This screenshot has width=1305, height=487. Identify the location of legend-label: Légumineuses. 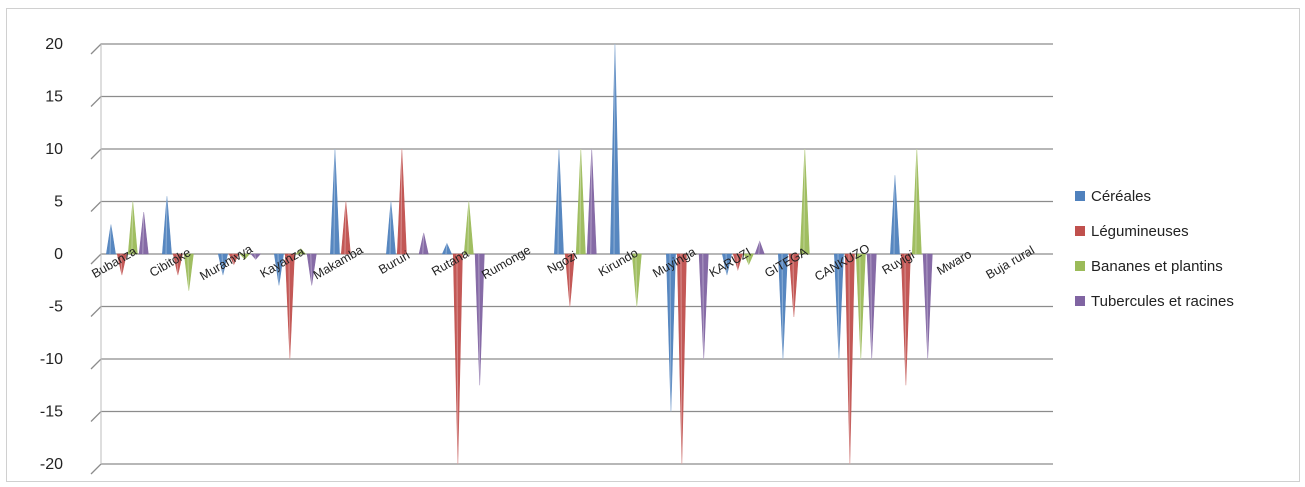
(1140, 231).